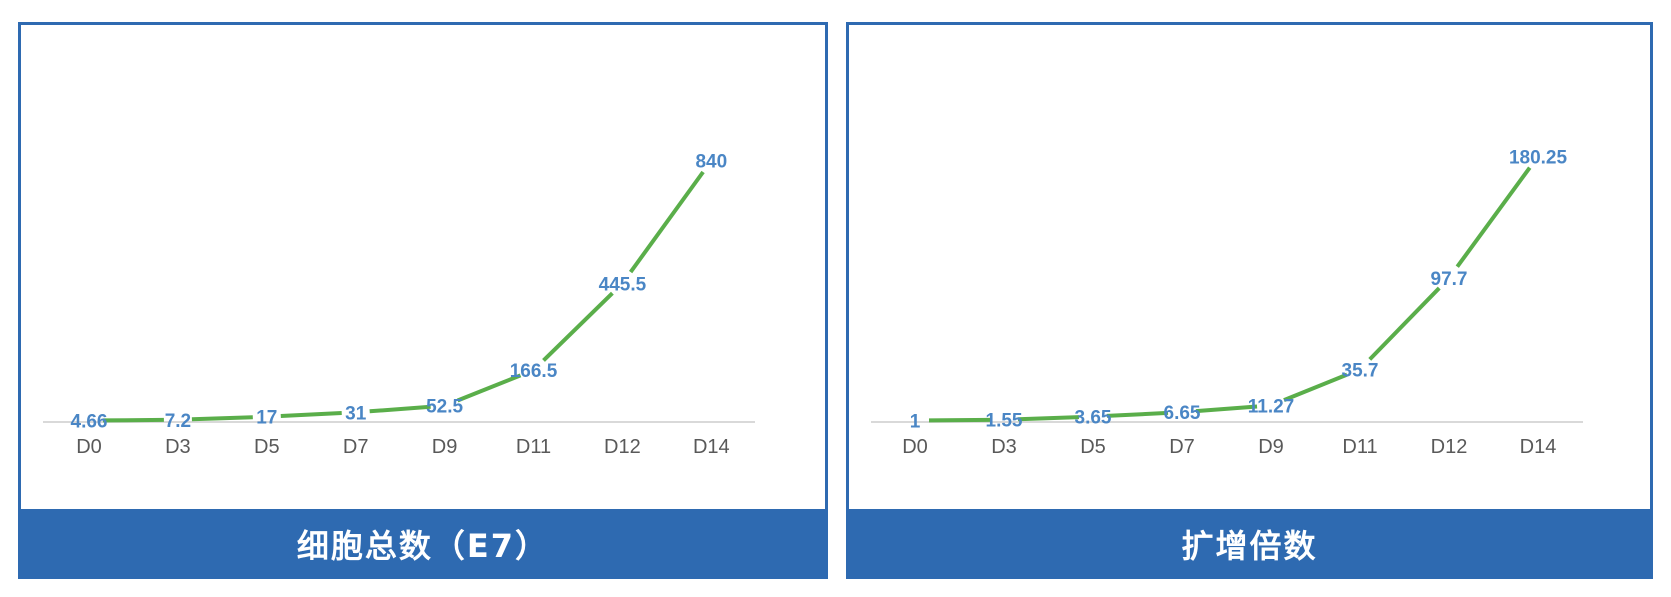 The width and height of the screenshot is (1671, 597). What do you see at coordinates (1271, 406) in the screenshot?
I see `data-label: 11.27` at bounding box center [1271, 406].